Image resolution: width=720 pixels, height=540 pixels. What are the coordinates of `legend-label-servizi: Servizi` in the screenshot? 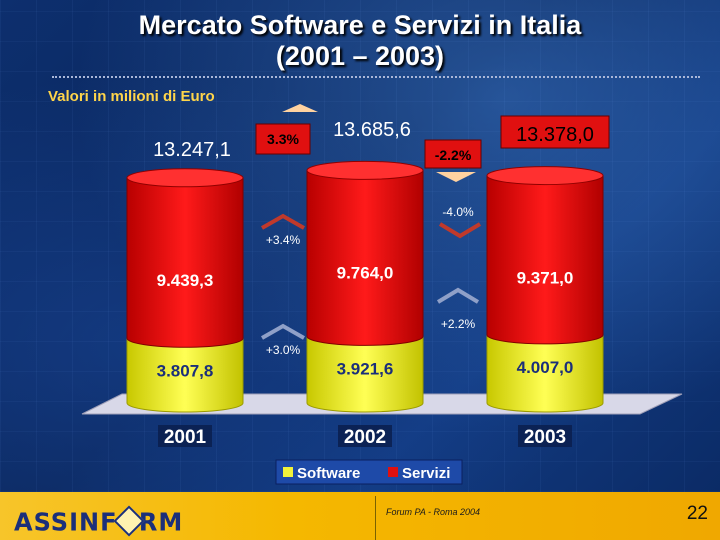 It's located at (426, 473).